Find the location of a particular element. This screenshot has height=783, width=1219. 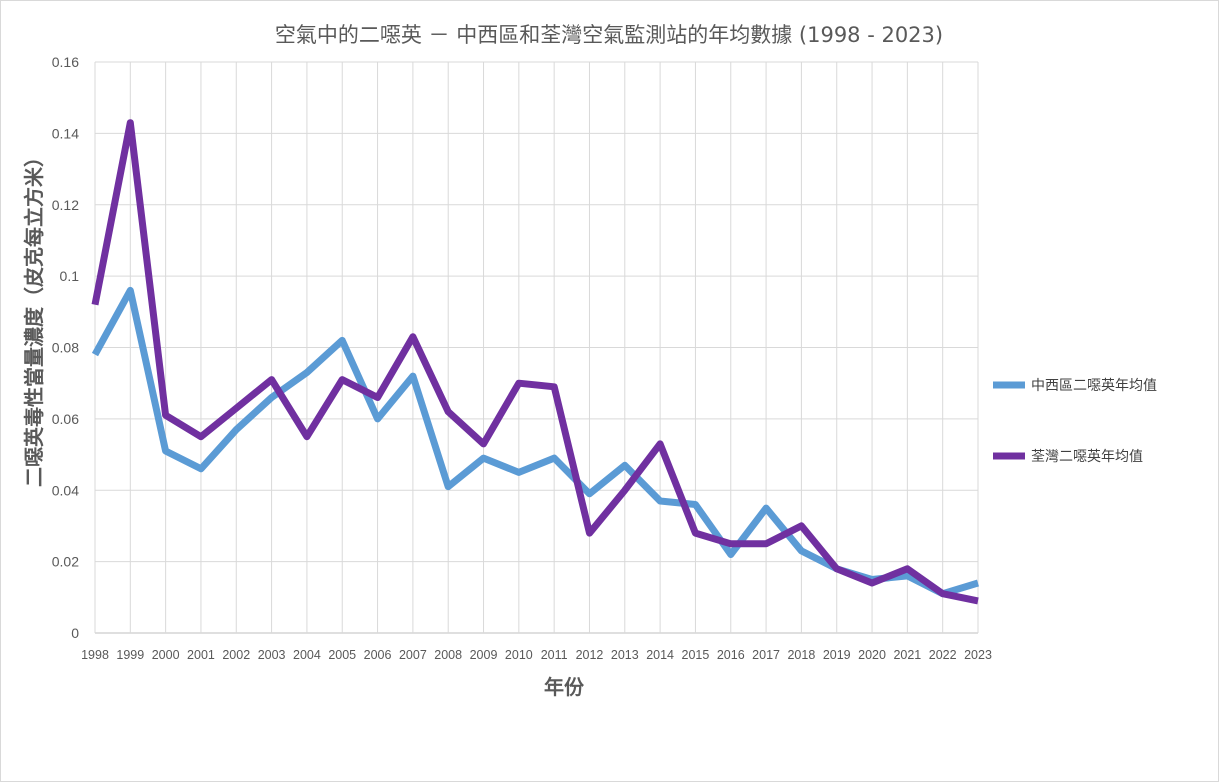

x-tick-label: 2021 is located at coordinates (907, 655).